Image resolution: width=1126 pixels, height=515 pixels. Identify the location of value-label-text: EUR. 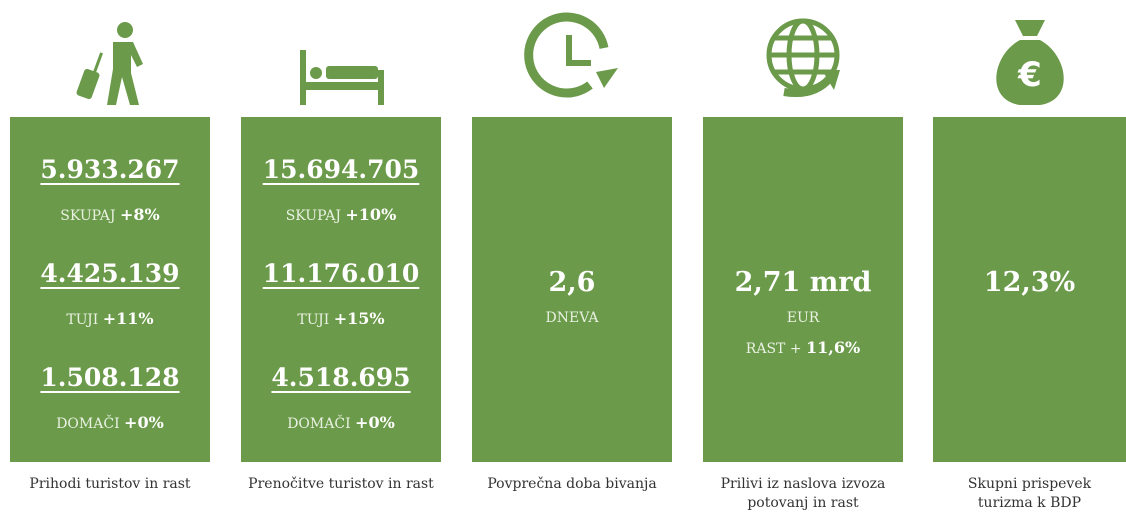
(803, 318).